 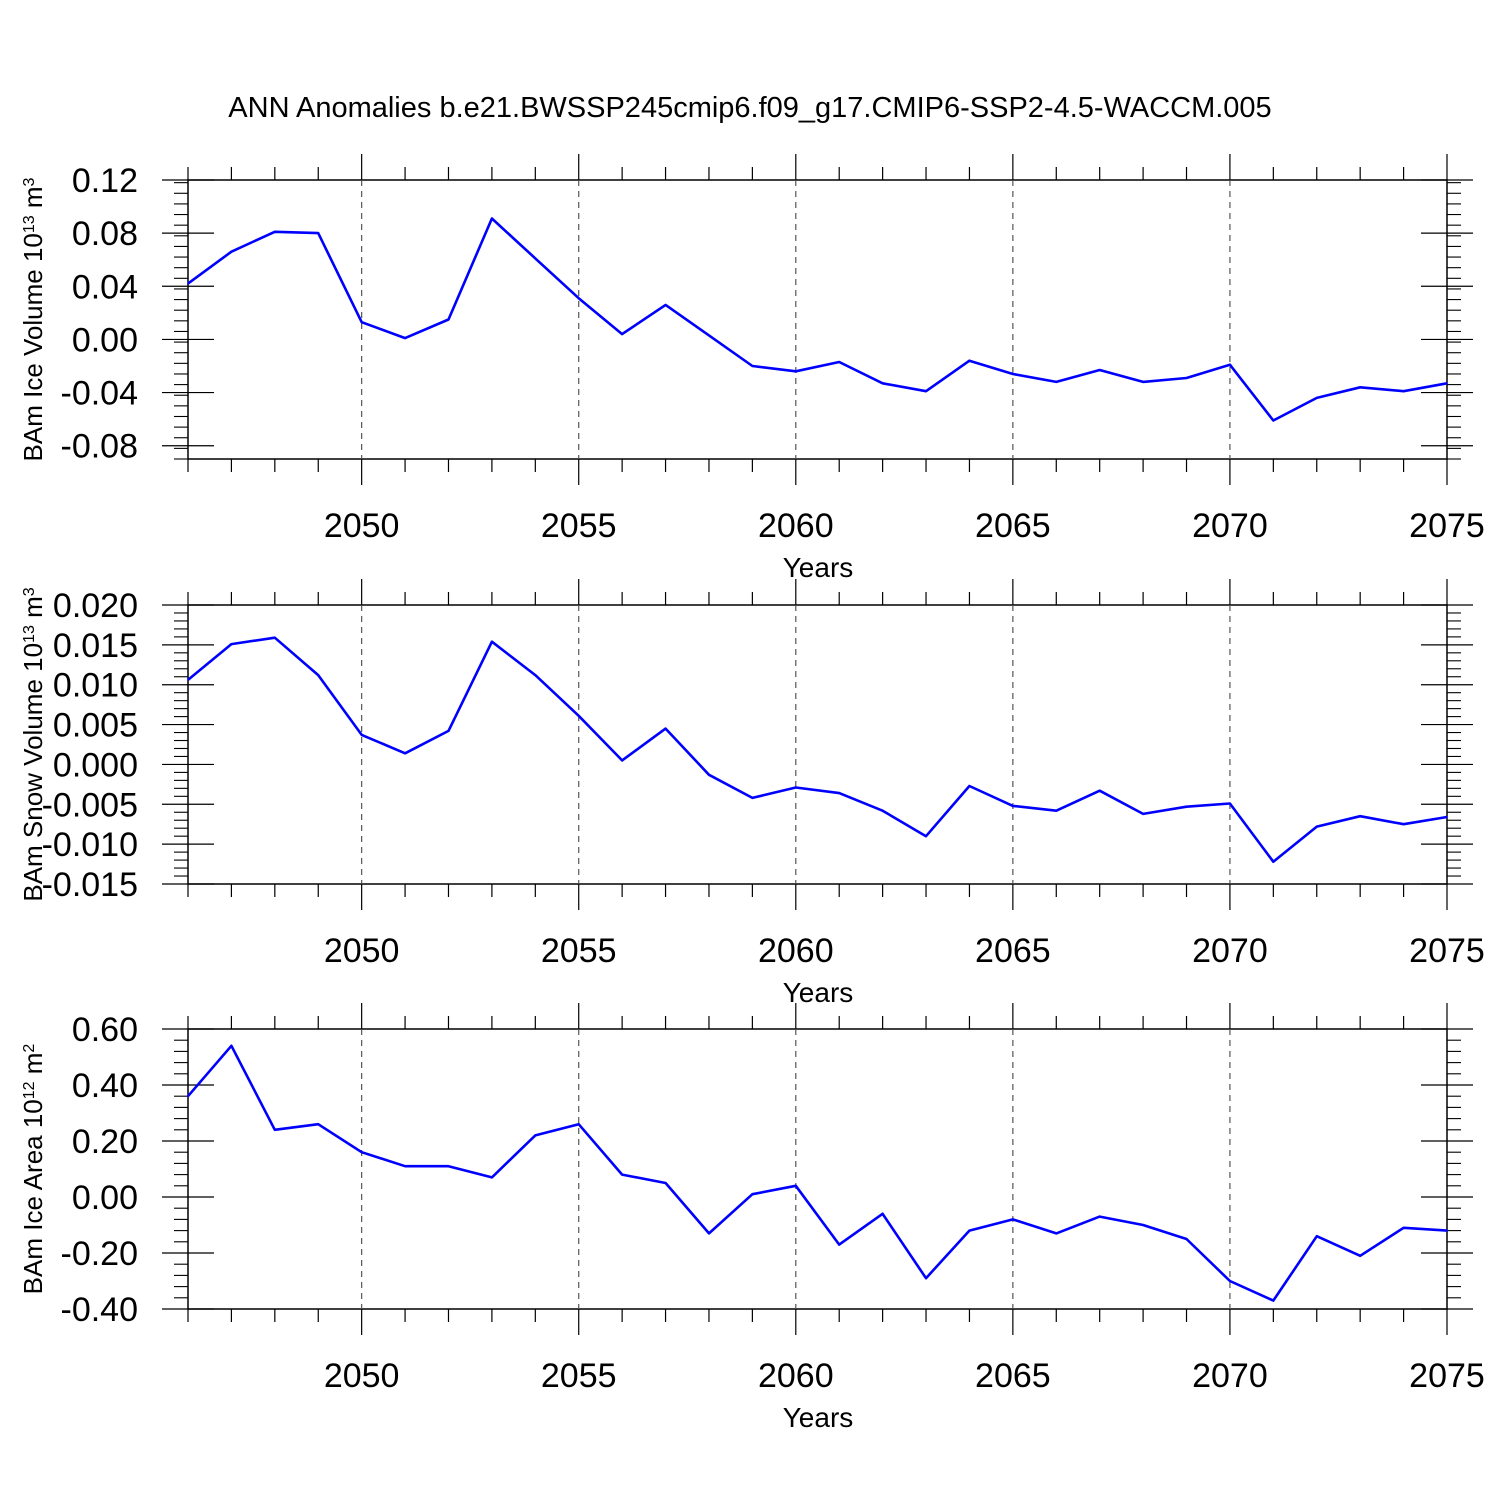 I want to click on y-tick-label: -0.40, so click(x=100, y=1310).